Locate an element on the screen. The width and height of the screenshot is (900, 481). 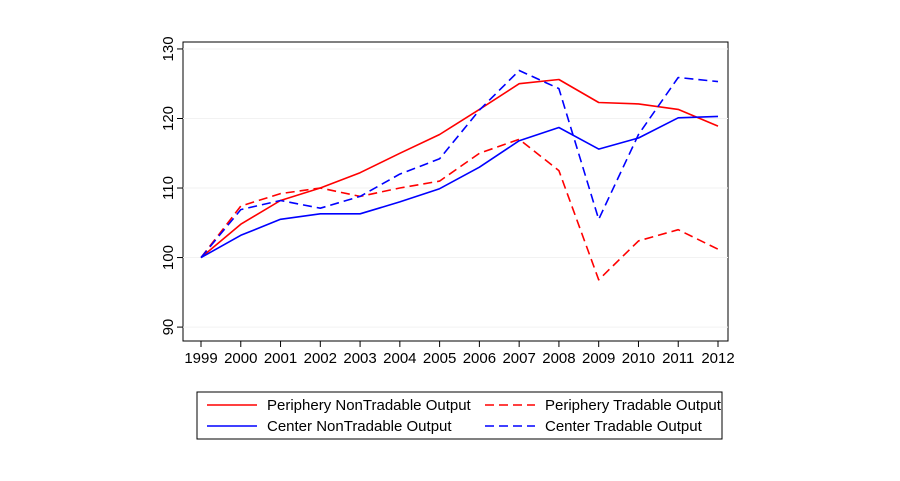
x-tick-label: 2007 is located at coordinates (518, 358).